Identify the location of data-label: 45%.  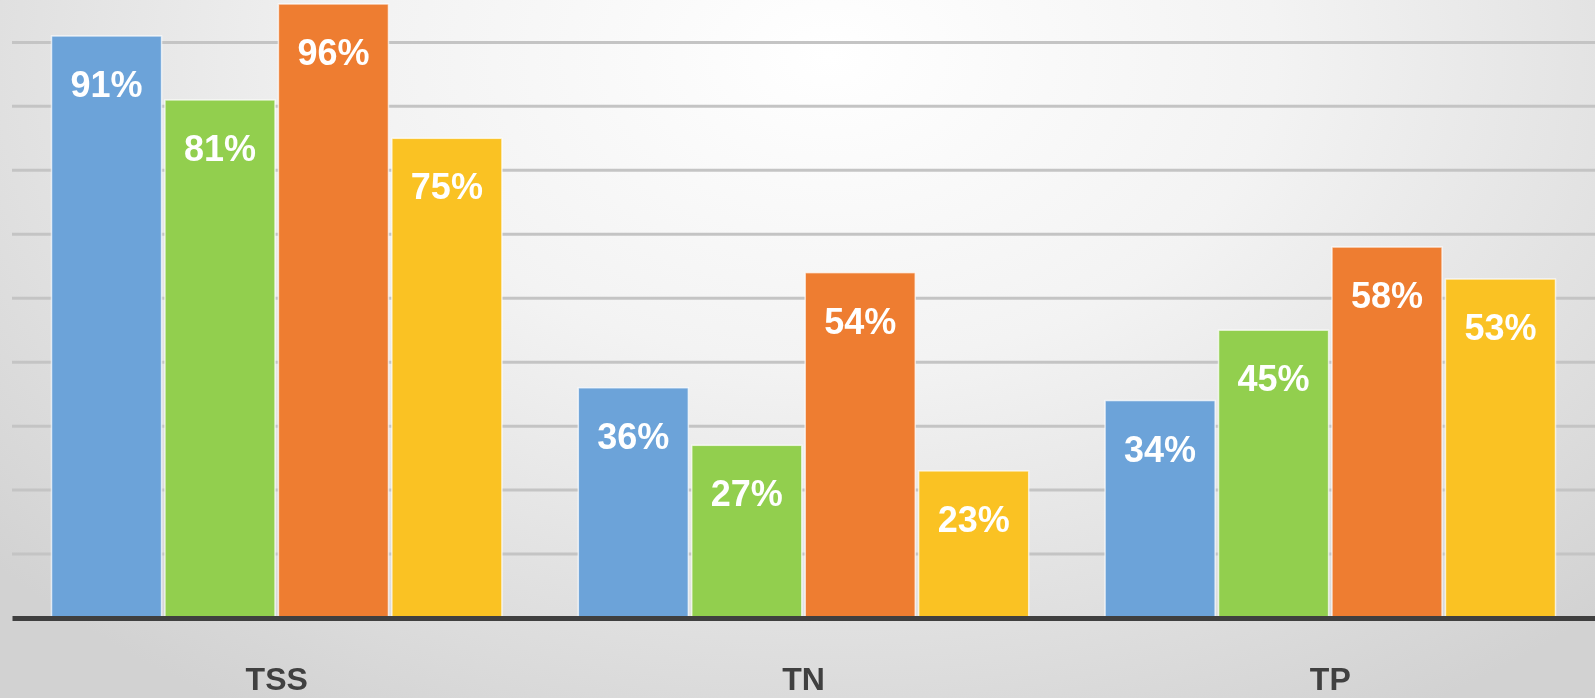
(1273, 379).